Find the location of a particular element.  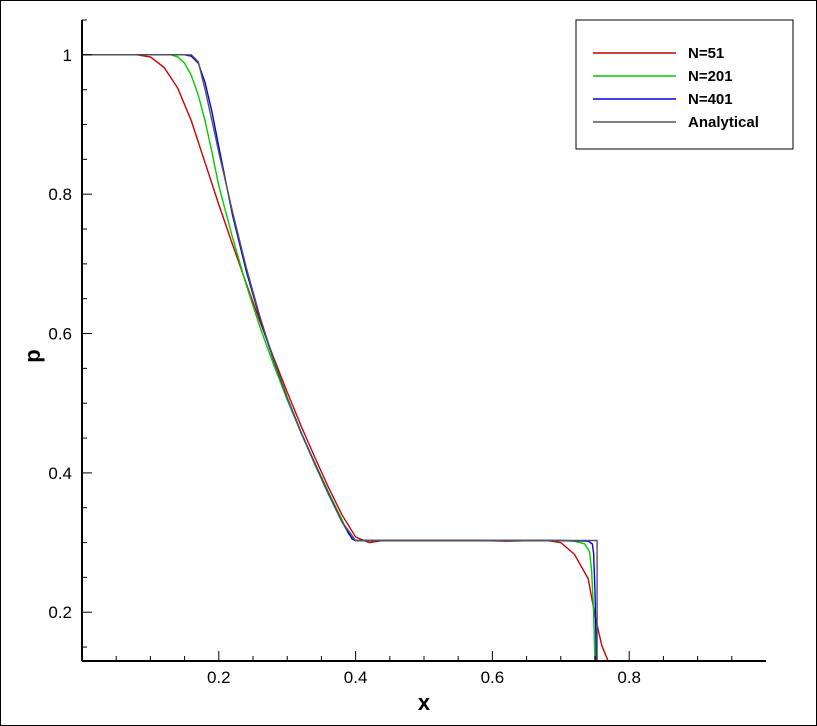

y-axis-title: p is located at coordinates (32, 355).